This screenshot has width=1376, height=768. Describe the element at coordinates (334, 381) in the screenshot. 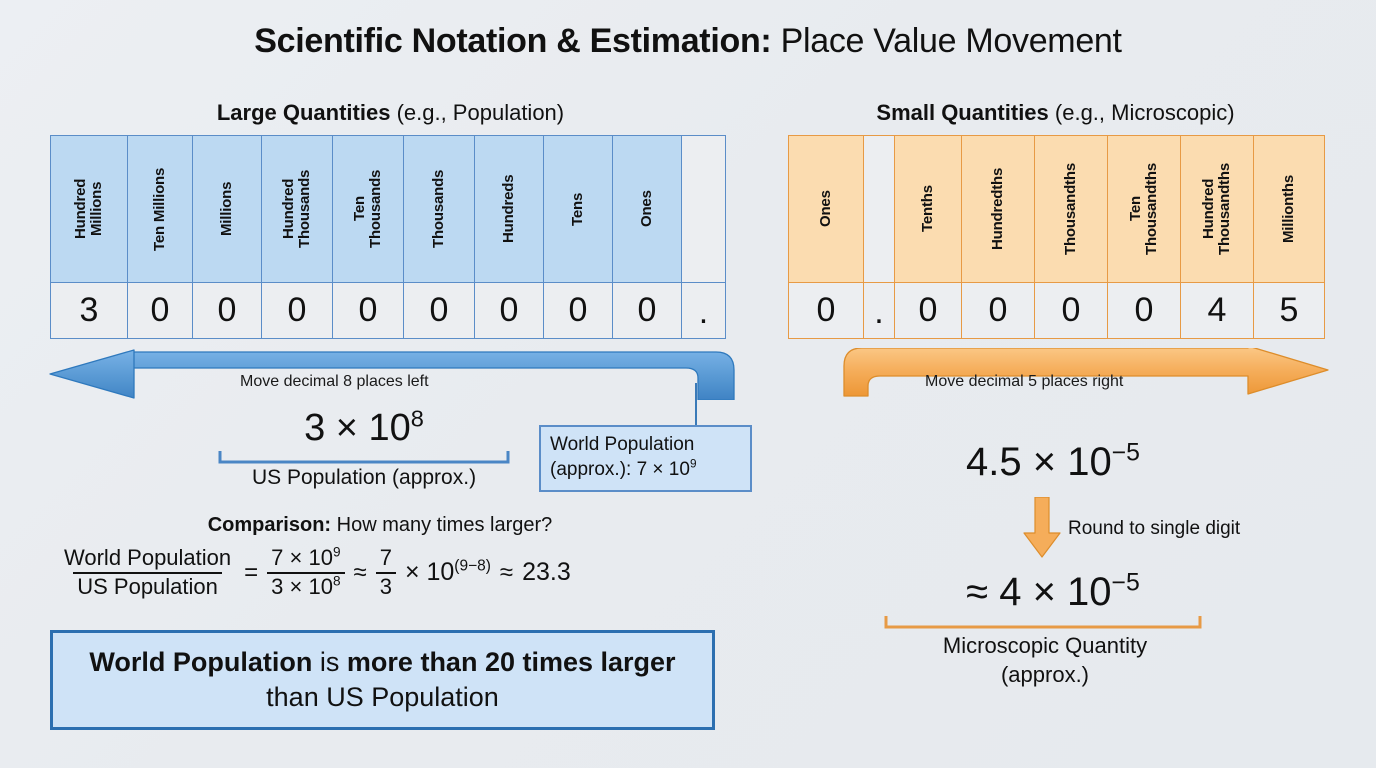

I see `move-decimal-left-label: Move decimal 8 places left` at that location.